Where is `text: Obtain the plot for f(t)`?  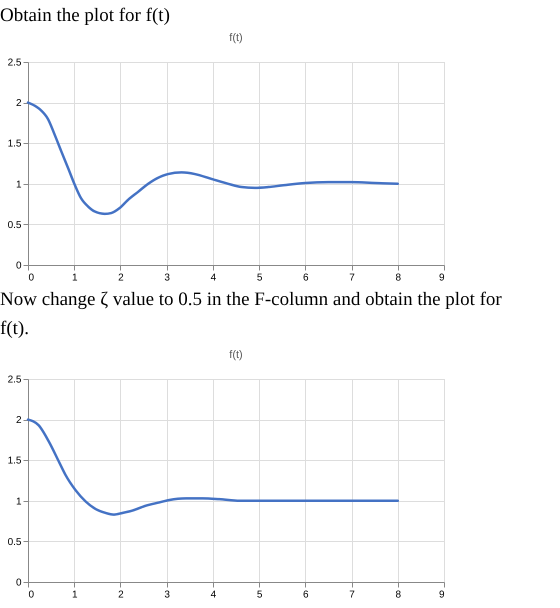
text: Obtain the plot for f(t) is located at coordinates (85, 15).